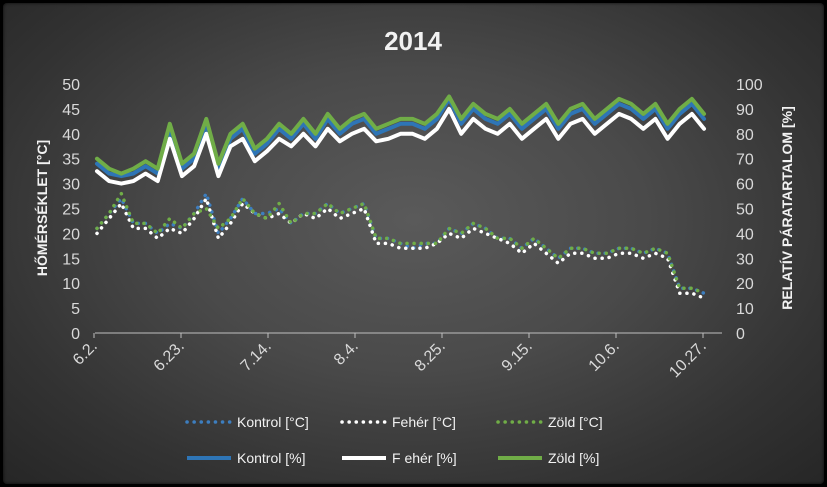  Describe the element at coordinates (430, 356) in the screenshot. I see `x-tick-label: 8.25.` at that location.